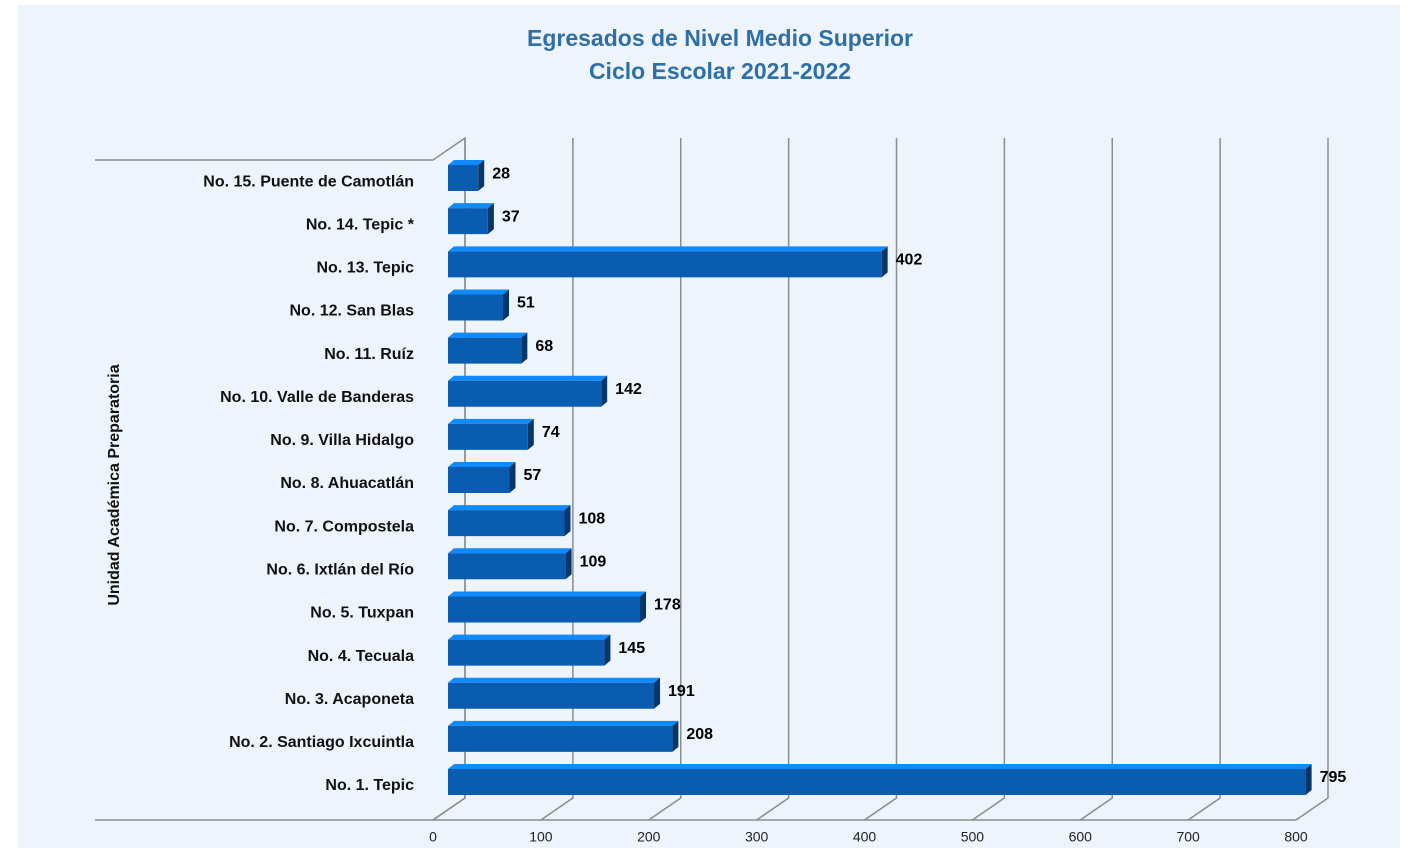  What do you see at coordinates (369, 354) in the screenshot?
I see `y-tick-label: No. 11. Ruíz` at bounding box center [369, 354].